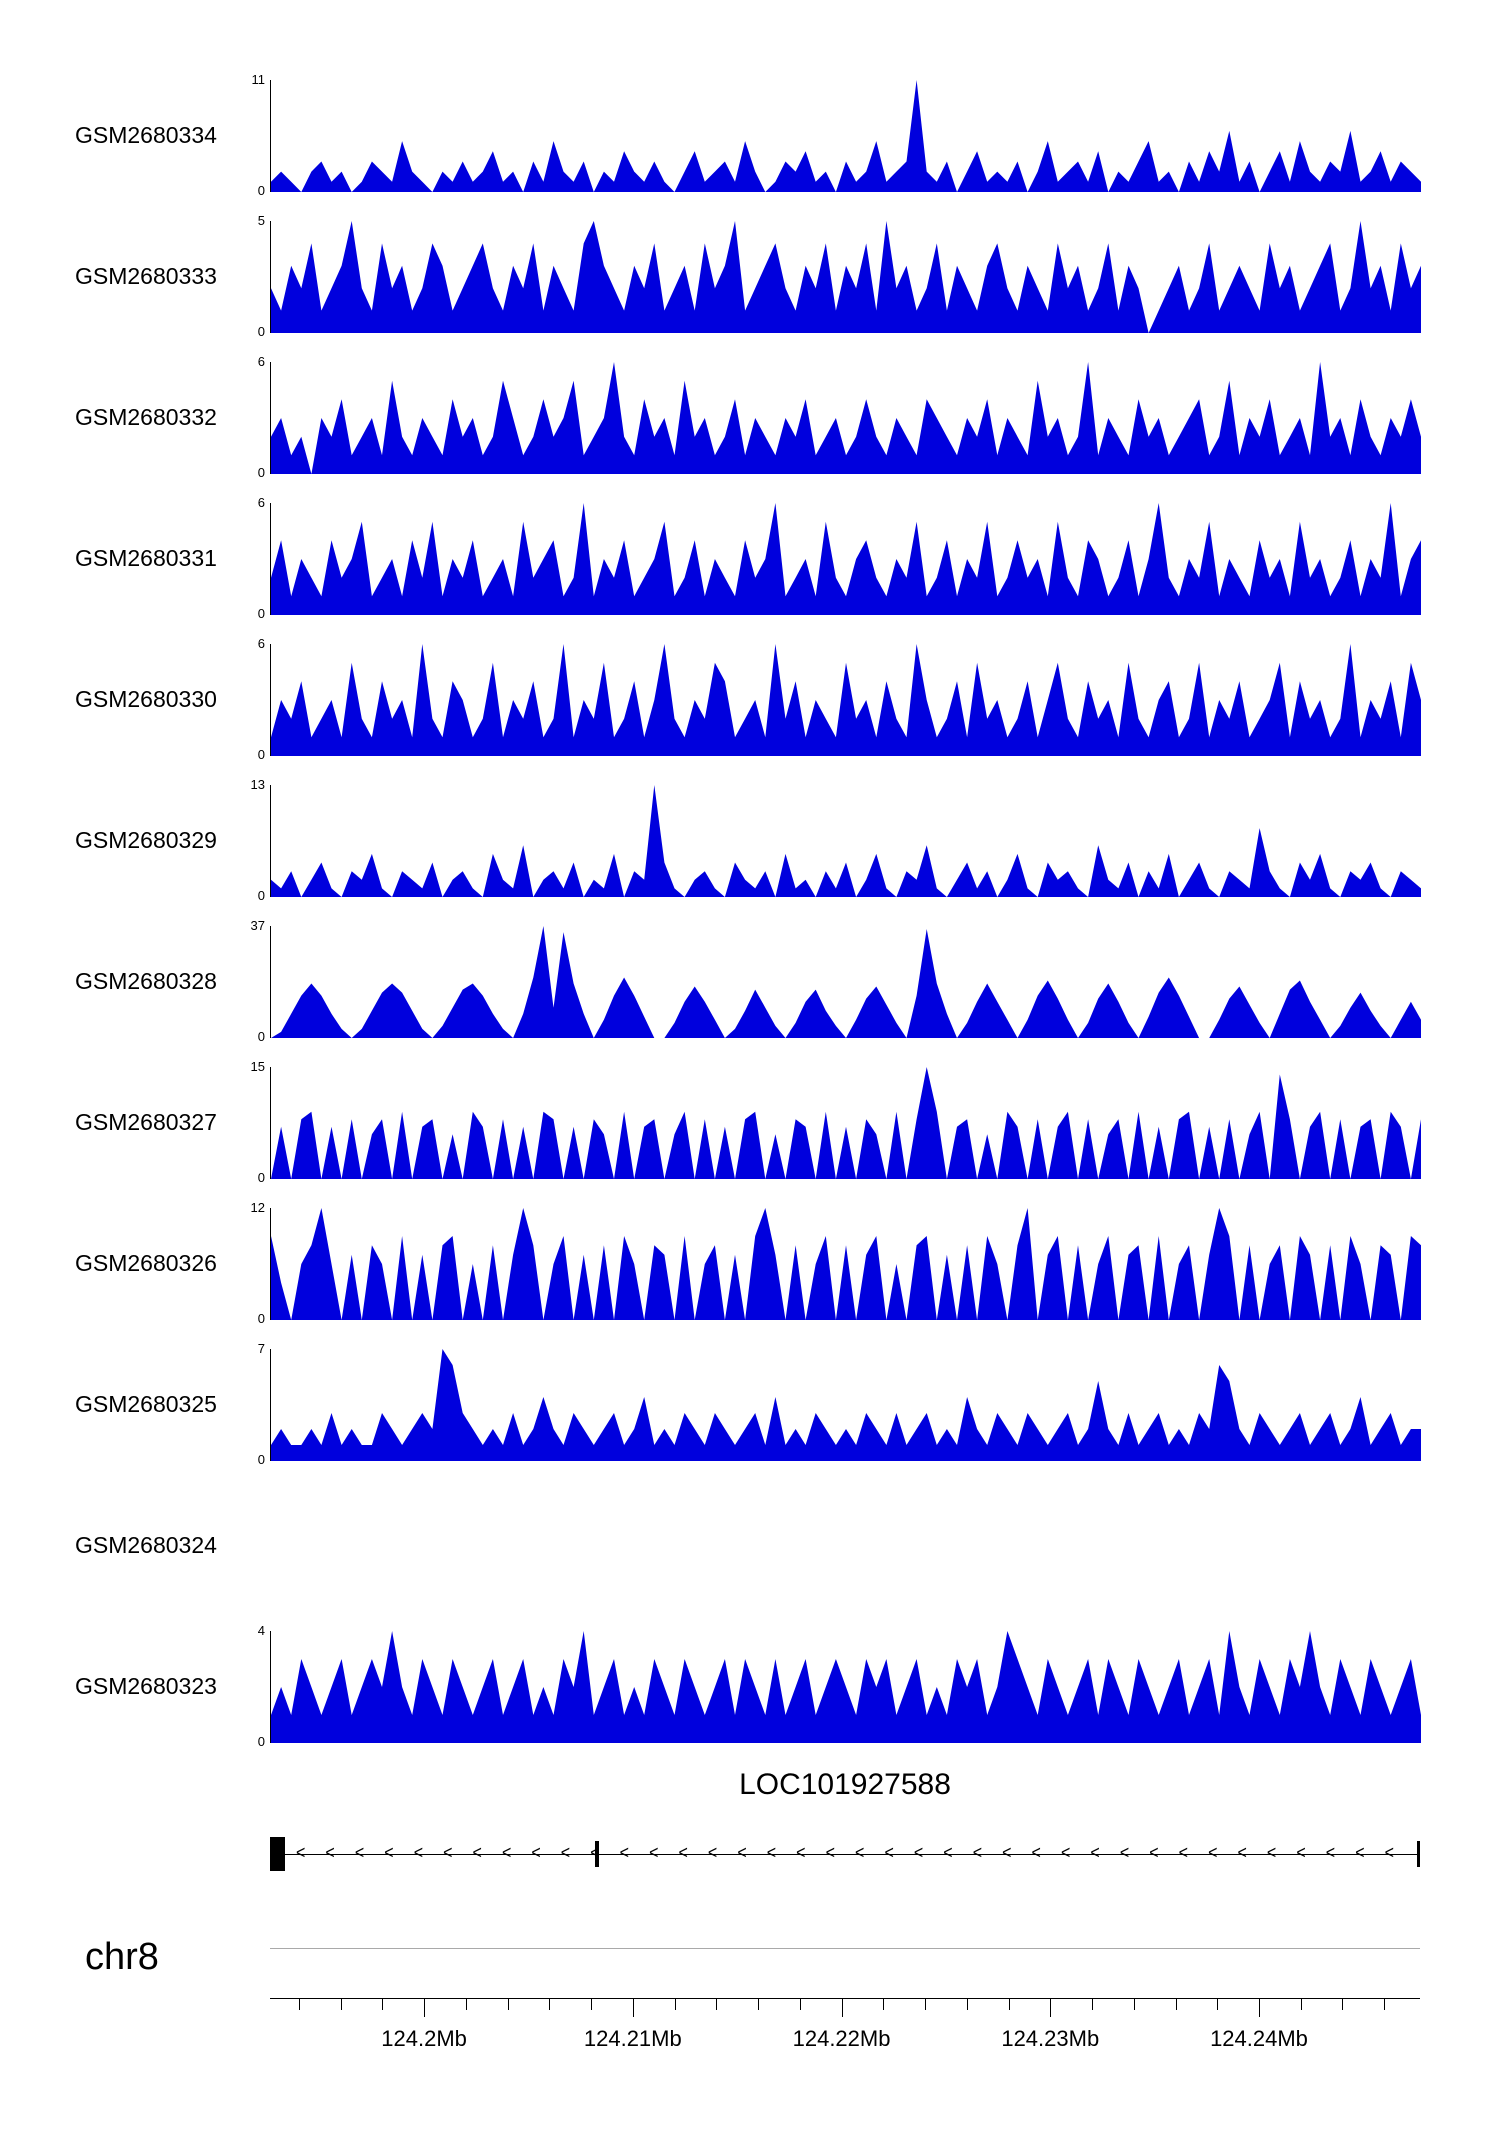 This screenshot has height=2140, width=1500. What do you see at coordinates (146, 981) in the screenshot?
I see `track-label: GSM2680328` at bounding box center [146, 981].